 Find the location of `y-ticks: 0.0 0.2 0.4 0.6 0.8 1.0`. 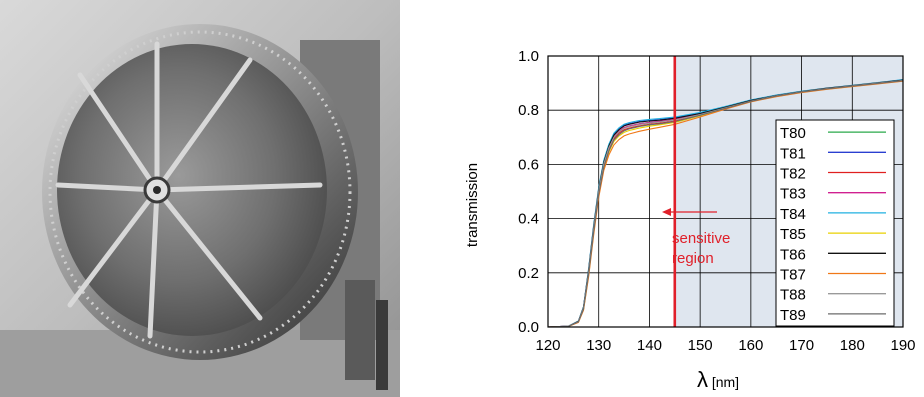

y-ticks: 0.0 0.2 0.4 0.6 0.8 1.0 is located at coordinates (528, 192).